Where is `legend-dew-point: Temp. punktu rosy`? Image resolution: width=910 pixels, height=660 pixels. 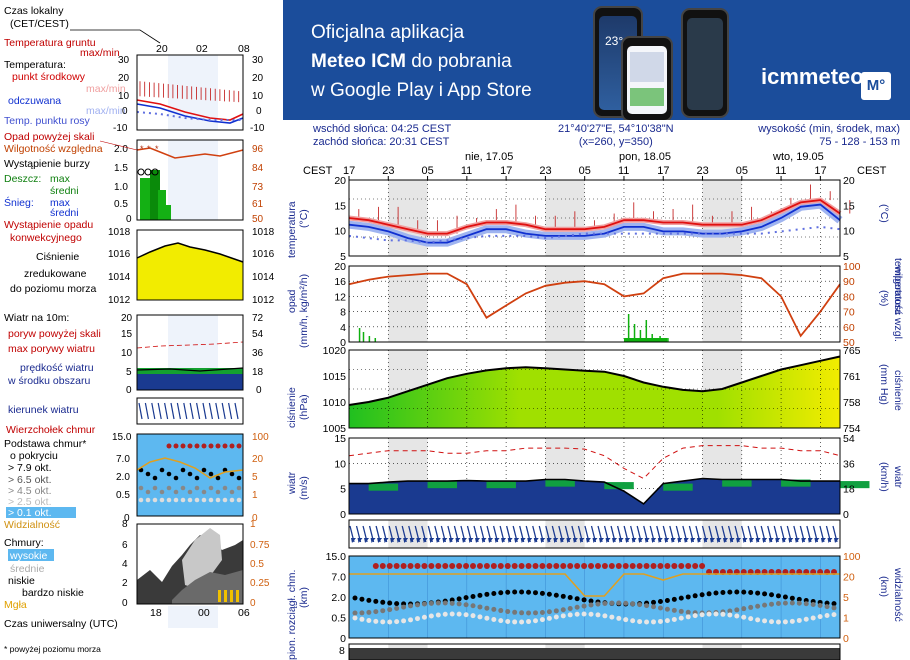
legend-dew-point: Temp. punktu rosy is located at coordinates (47, 121).